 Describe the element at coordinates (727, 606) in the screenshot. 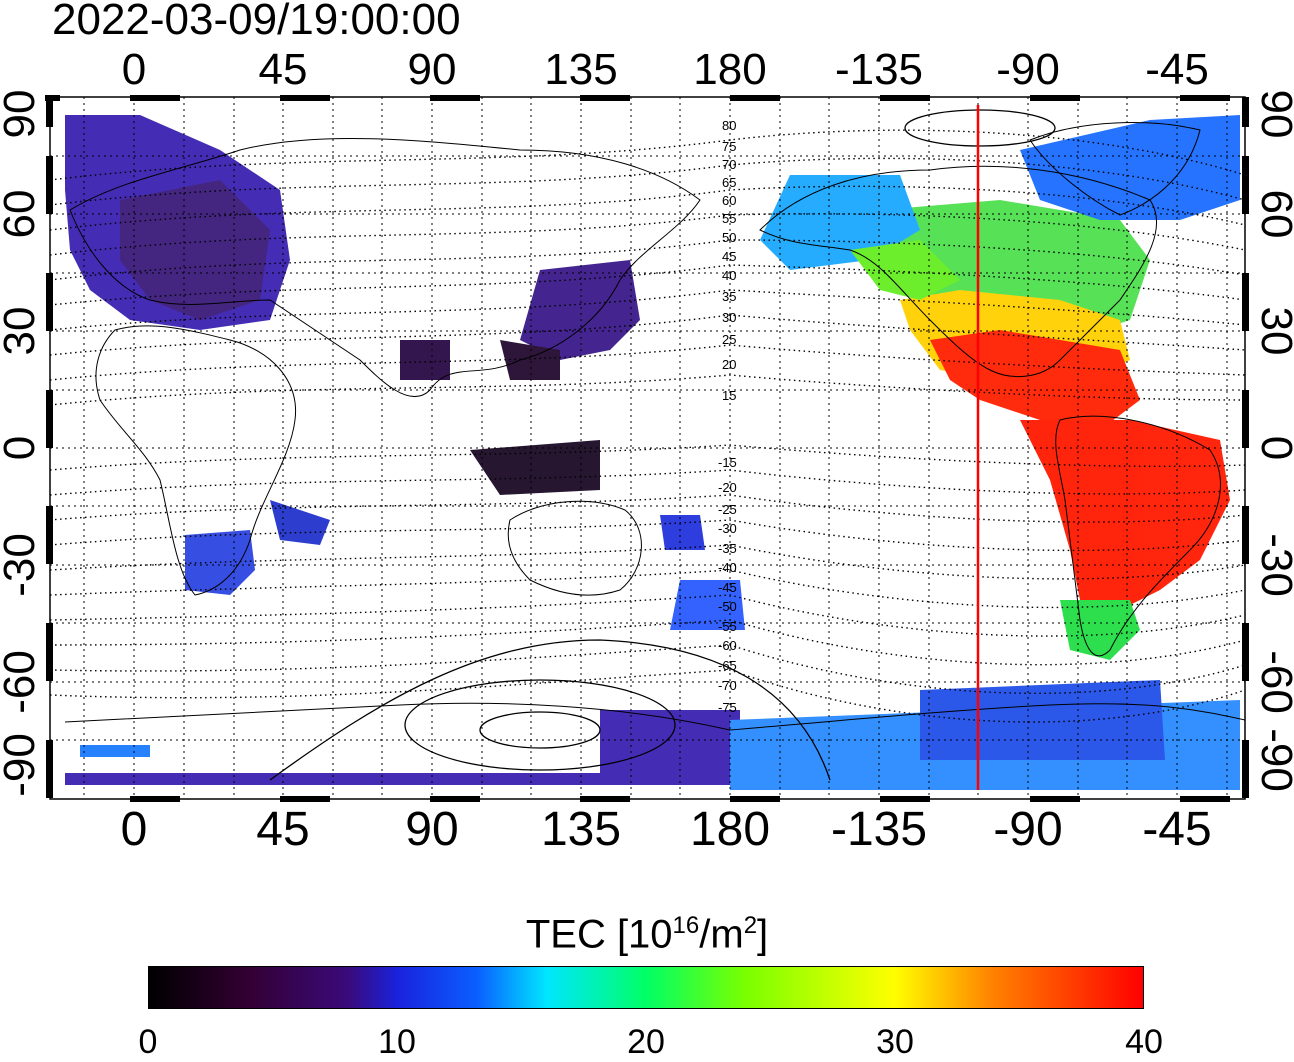

I see `geomag-label: -50` at that location.